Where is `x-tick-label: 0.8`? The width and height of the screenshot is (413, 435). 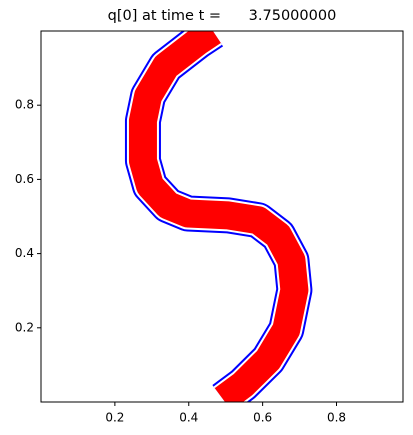 x-tick-label: 0.8 is located at coordinates (336, 418).